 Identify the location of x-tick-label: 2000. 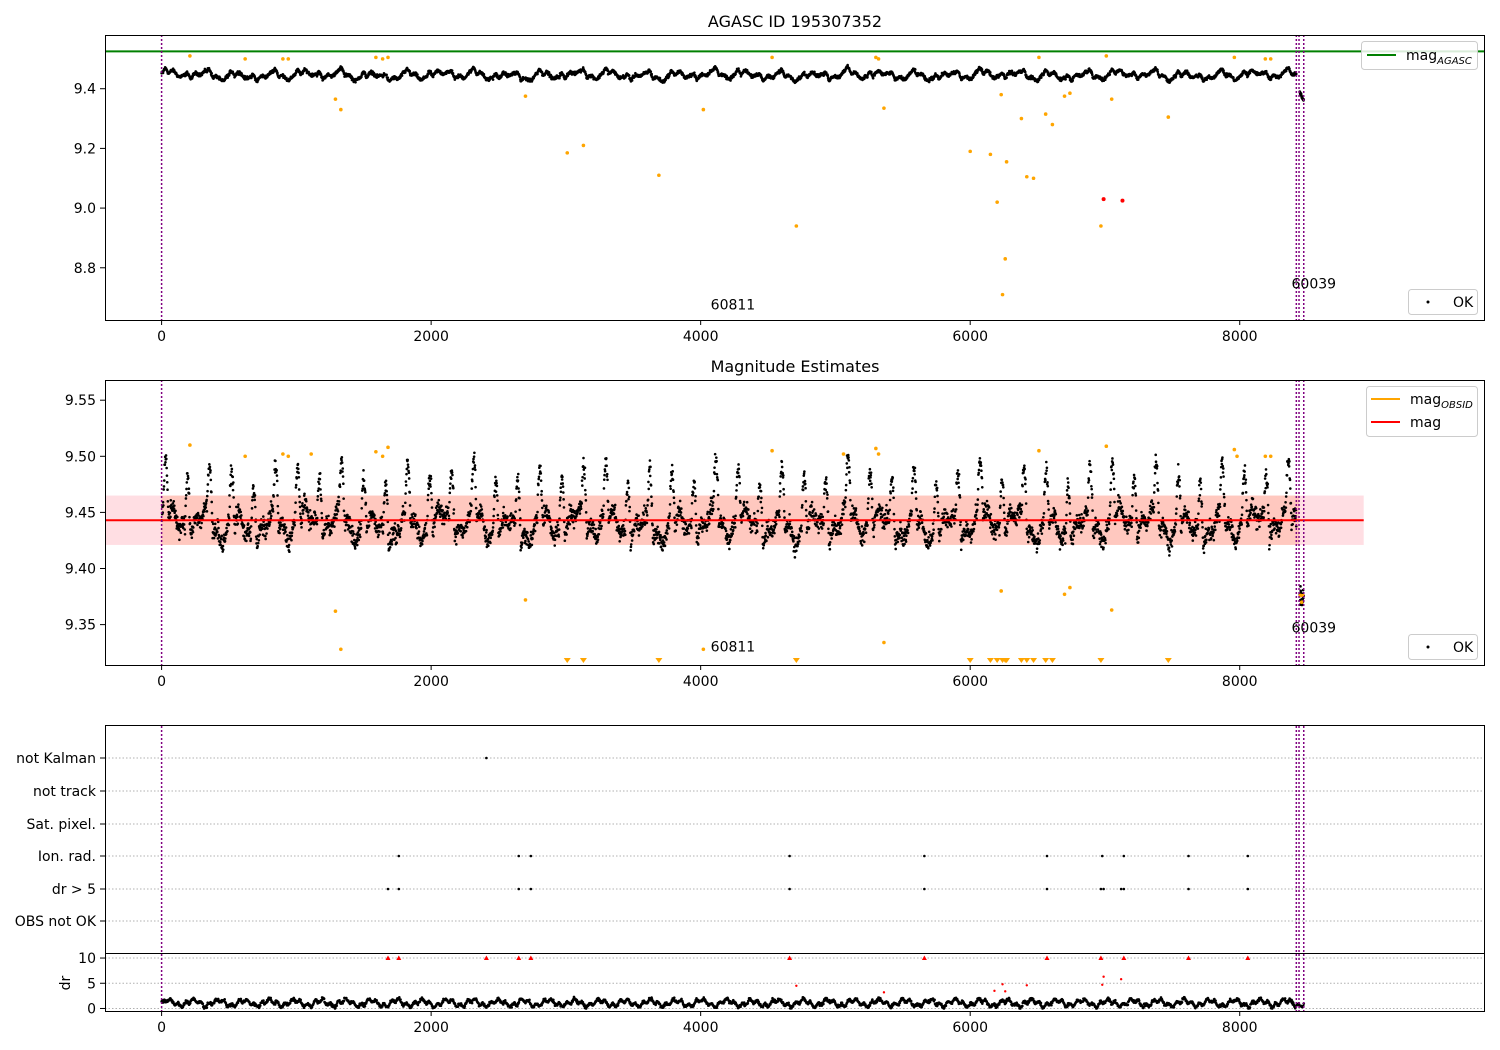
(431, 337).